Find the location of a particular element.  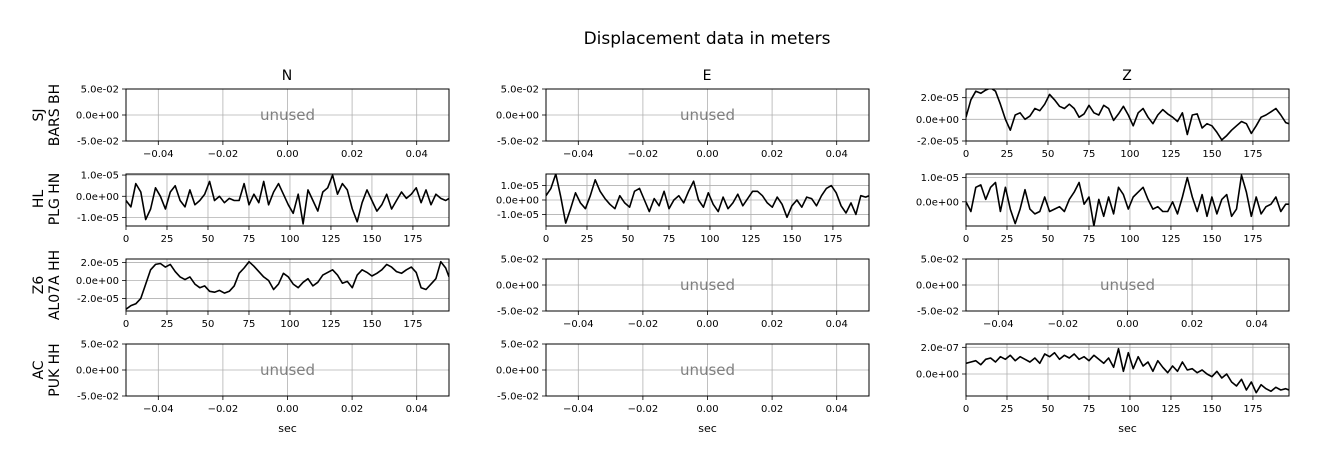

panel-r0-n-xtick-label-0: −0.04 is located at coordinates (158, 154).